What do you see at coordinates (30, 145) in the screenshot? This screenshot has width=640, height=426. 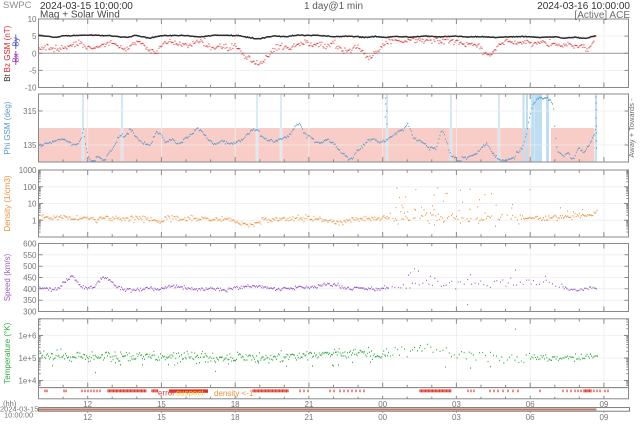 I see `svg-text: 135` at bounding box center [30, 145].